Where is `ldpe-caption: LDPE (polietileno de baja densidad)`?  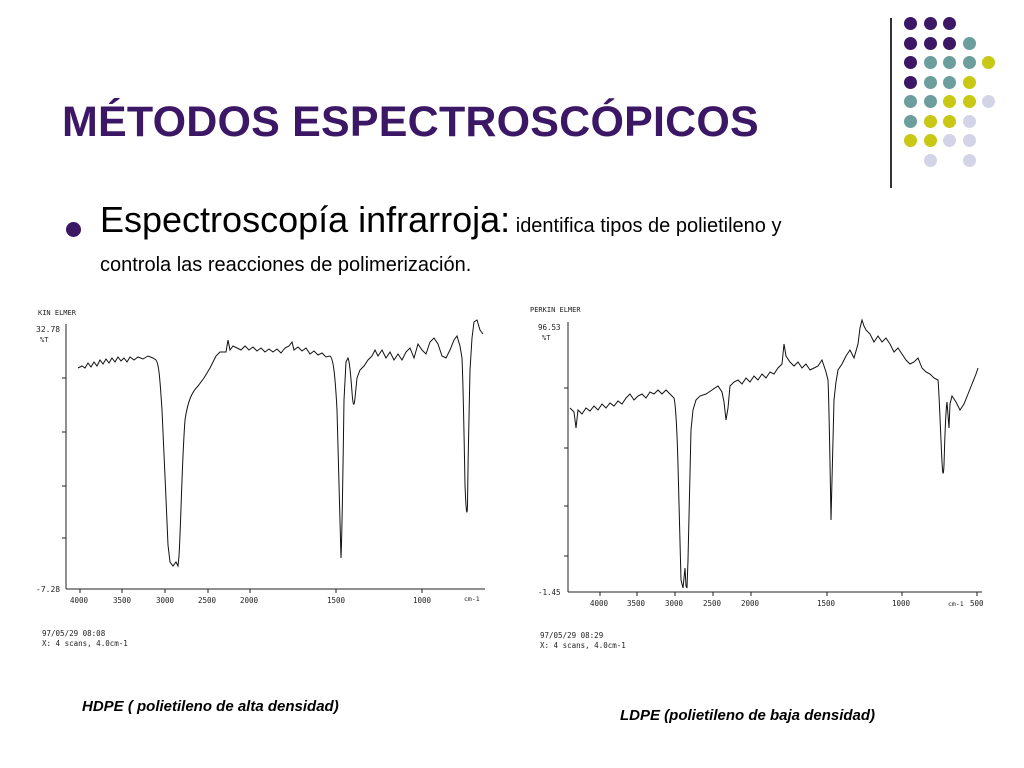 ldpe-caption: LDPE (polietileno de baja densidad) is located at coordinates (748, 715).